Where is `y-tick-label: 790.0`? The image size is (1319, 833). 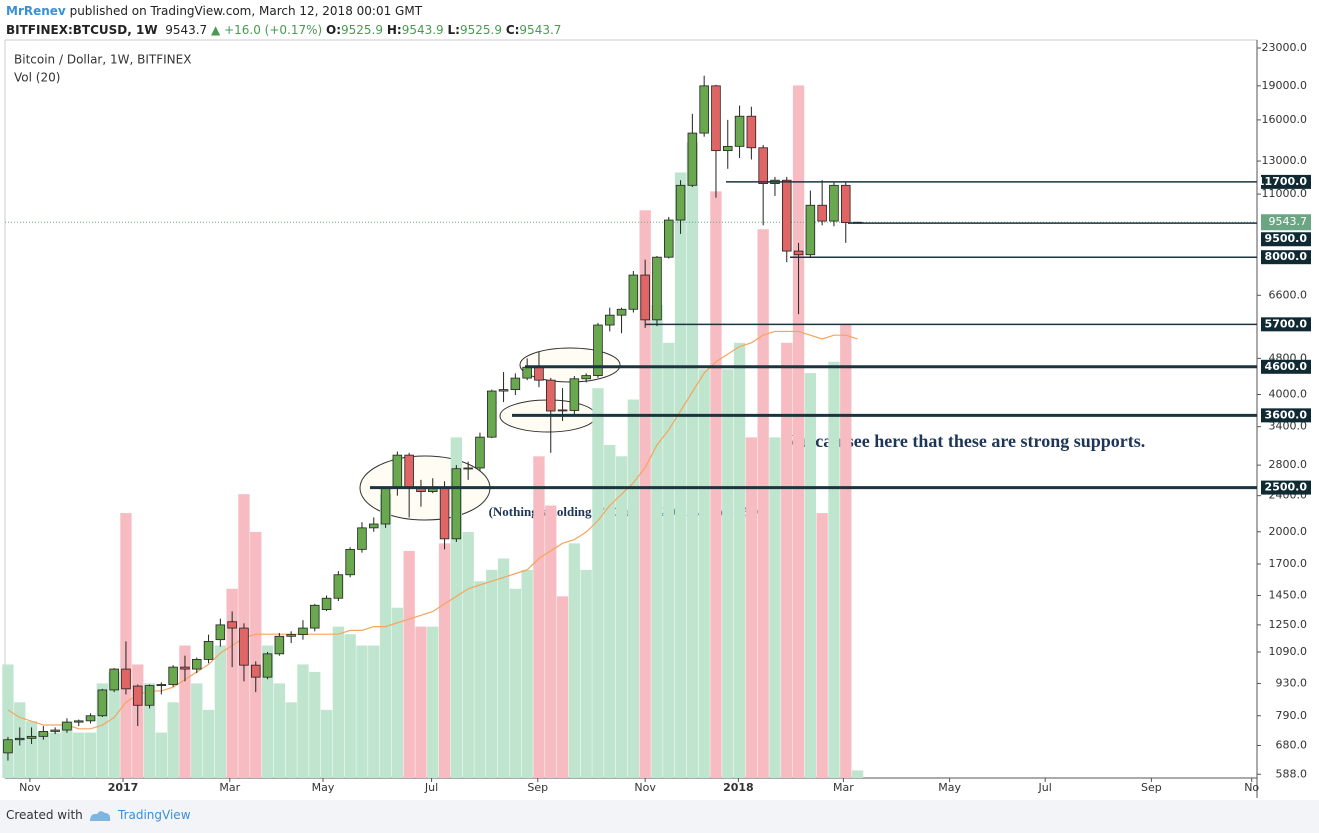
y-tick-label: 790.0 is located at coordinates (1292, 715).